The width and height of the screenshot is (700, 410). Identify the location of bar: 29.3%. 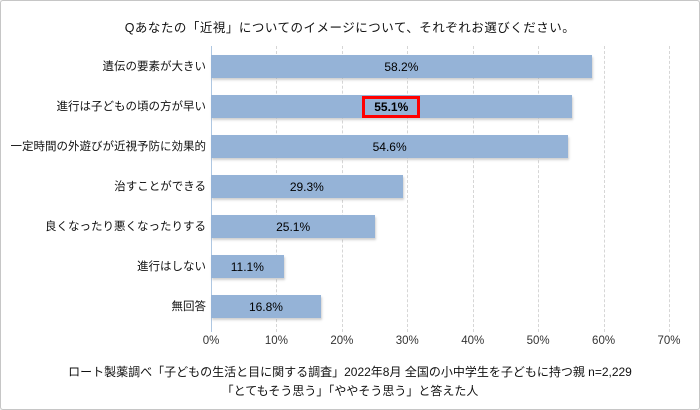
(307, 186).